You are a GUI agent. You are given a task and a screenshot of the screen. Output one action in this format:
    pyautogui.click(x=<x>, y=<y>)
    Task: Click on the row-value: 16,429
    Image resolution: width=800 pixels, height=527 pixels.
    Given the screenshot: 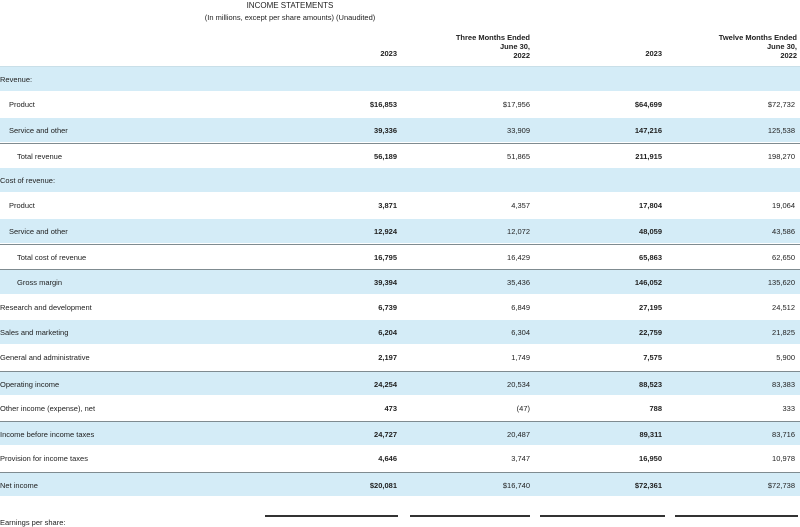 What is the action you would take?
    pyautogui.click(x=518, y=258)
    